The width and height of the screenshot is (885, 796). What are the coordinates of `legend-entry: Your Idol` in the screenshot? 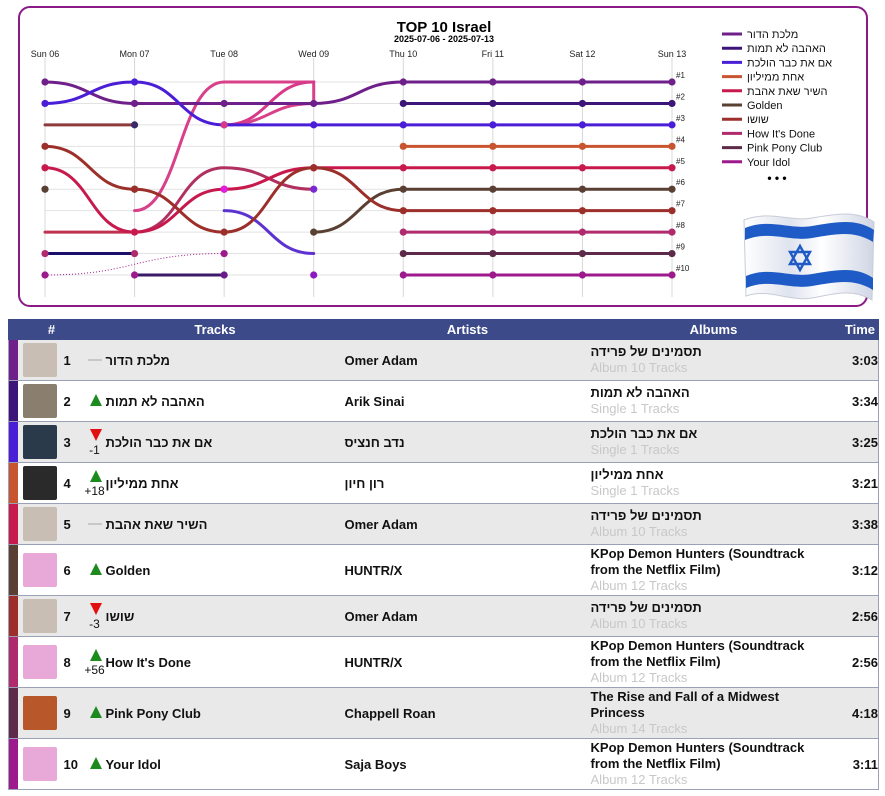 It's located at (768, 163).